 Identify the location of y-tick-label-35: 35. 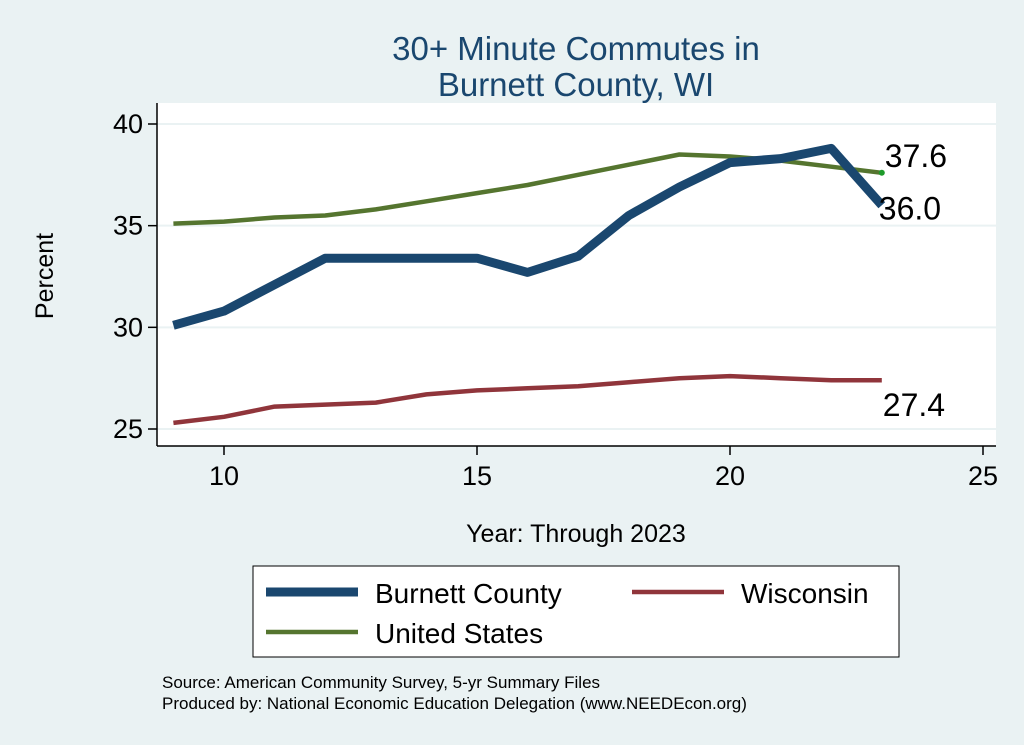
(128, 226).